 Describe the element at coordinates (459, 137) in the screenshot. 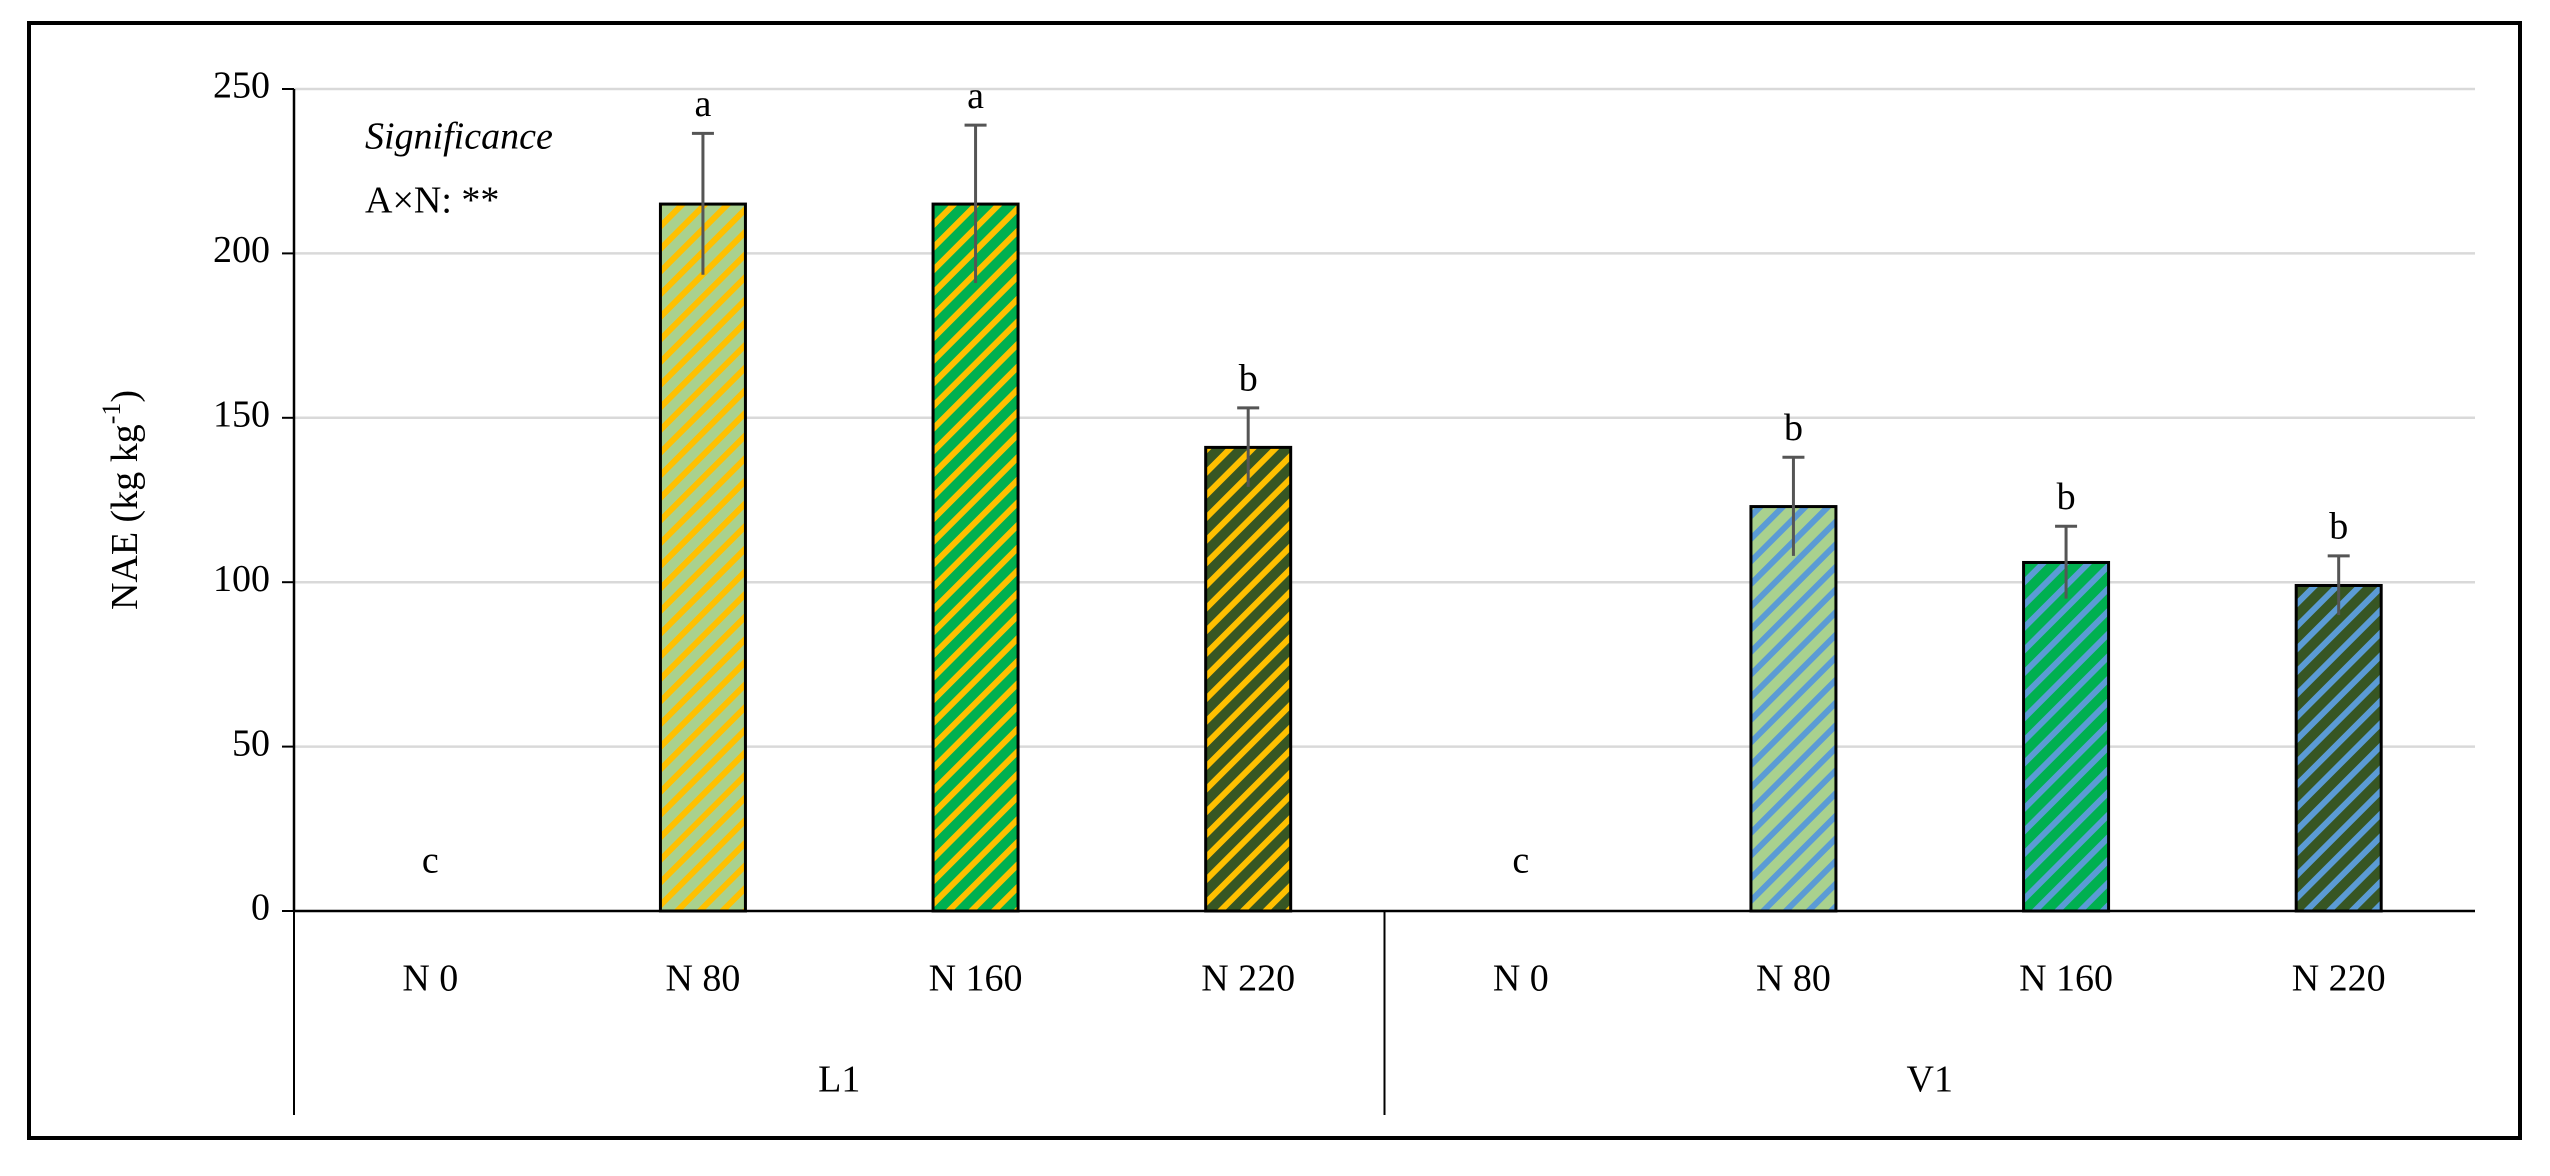

I see `annotation-title: Significance` at that location.